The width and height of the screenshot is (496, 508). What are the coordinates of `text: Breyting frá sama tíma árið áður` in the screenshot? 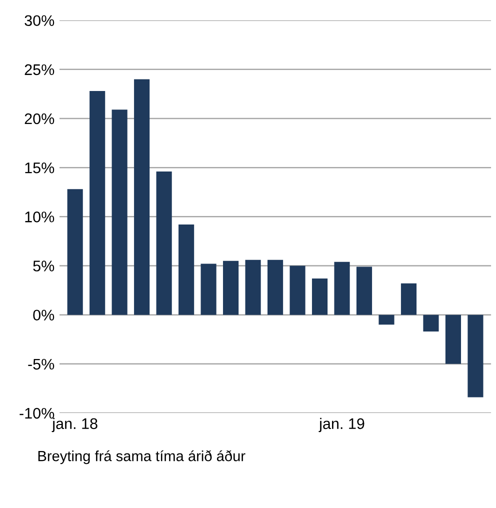 It's located at (142, 457).